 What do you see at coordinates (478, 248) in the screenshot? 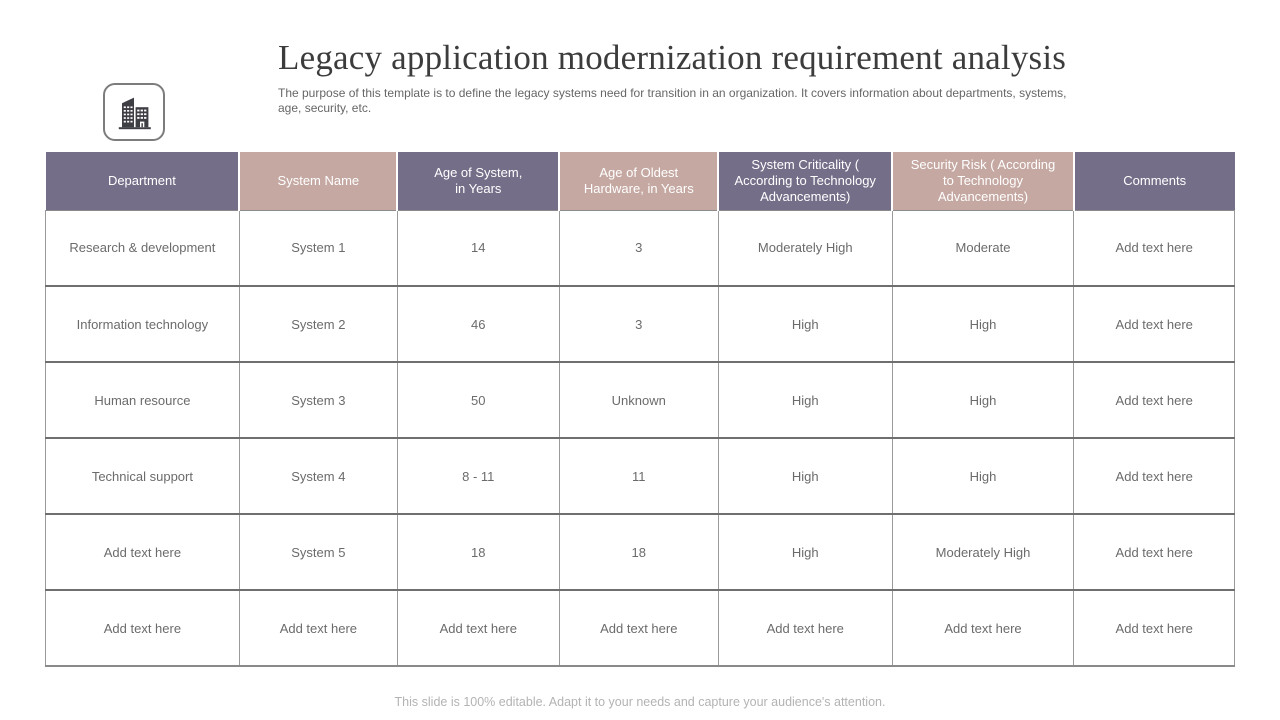
I see `cell-age-of-system: 14` at bounding box center [478, 248].